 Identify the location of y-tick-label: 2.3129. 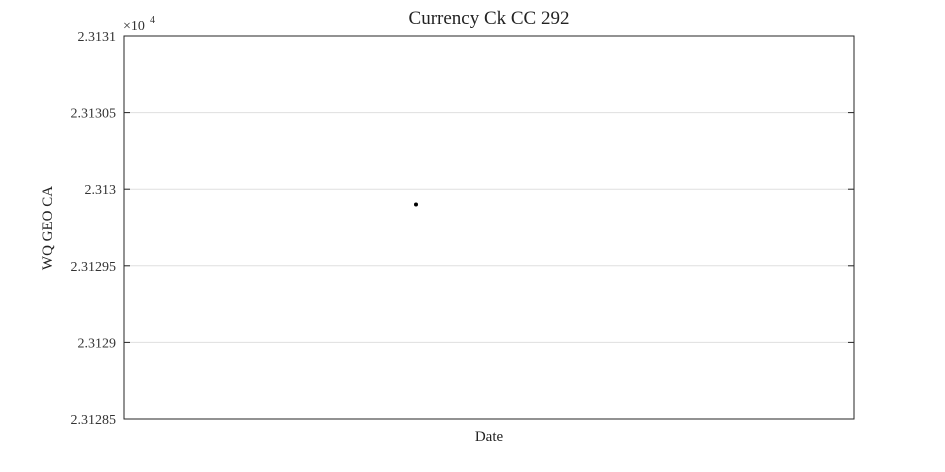
(97, 343).